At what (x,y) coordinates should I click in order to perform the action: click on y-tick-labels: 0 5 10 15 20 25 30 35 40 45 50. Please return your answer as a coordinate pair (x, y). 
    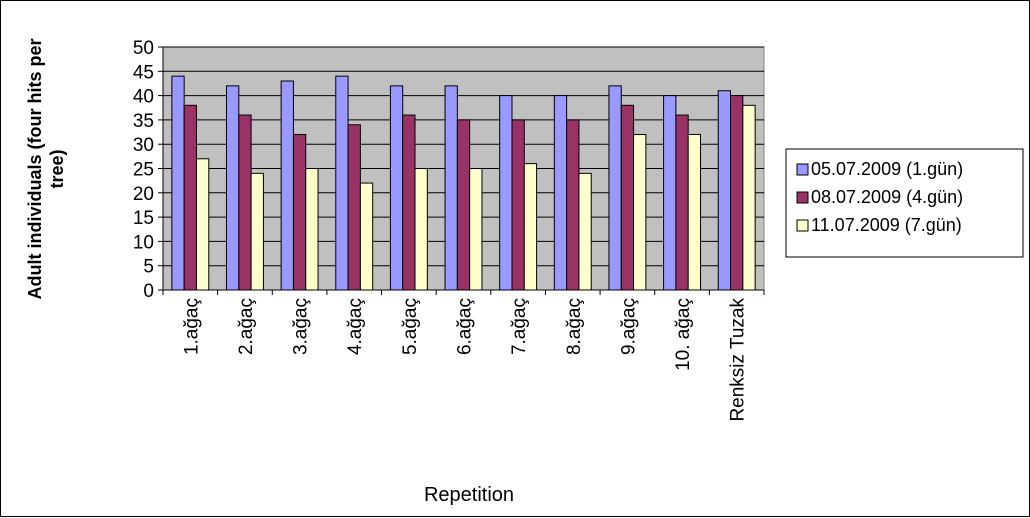
    Looking at the image, I should click on (143, 170).